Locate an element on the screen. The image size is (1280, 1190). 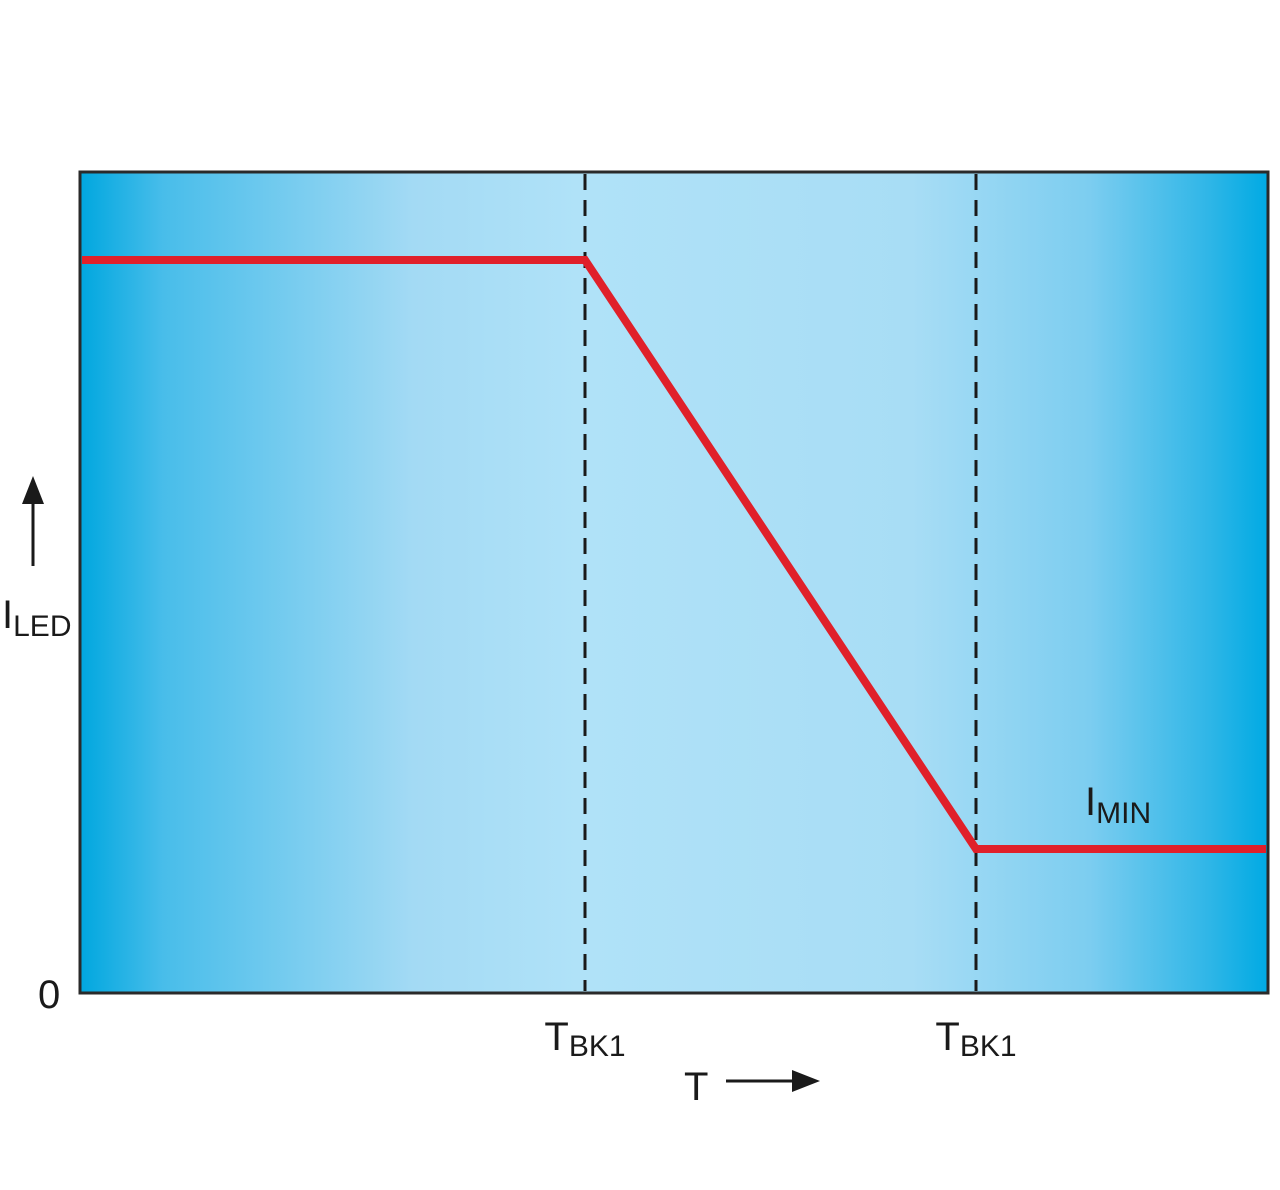
y-arrow-head is located at coordinates (33, 490).